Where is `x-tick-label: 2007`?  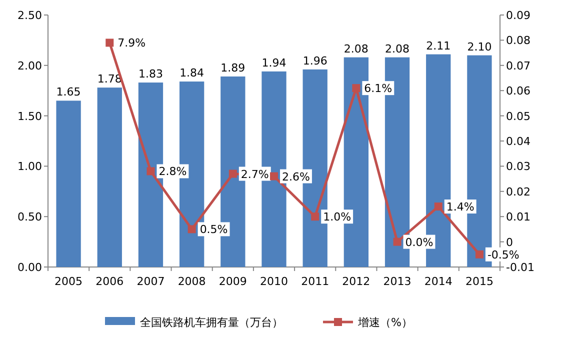 x-tick-label: 2007 is located at coordinates (150, 281).